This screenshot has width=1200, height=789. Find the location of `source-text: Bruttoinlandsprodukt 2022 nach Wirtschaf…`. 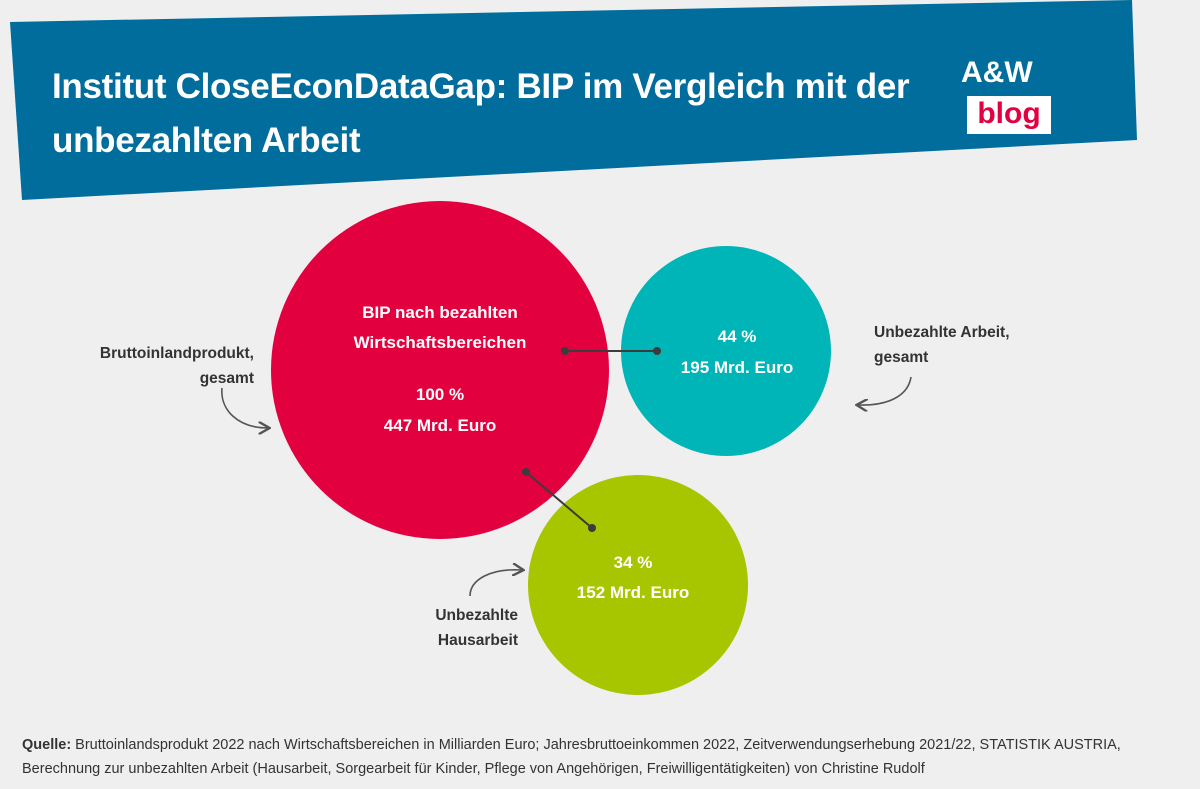

source-text: Bruttoinlandsprodukt 2022 nach Wirtschaf… is located at coordinates (571, 757).